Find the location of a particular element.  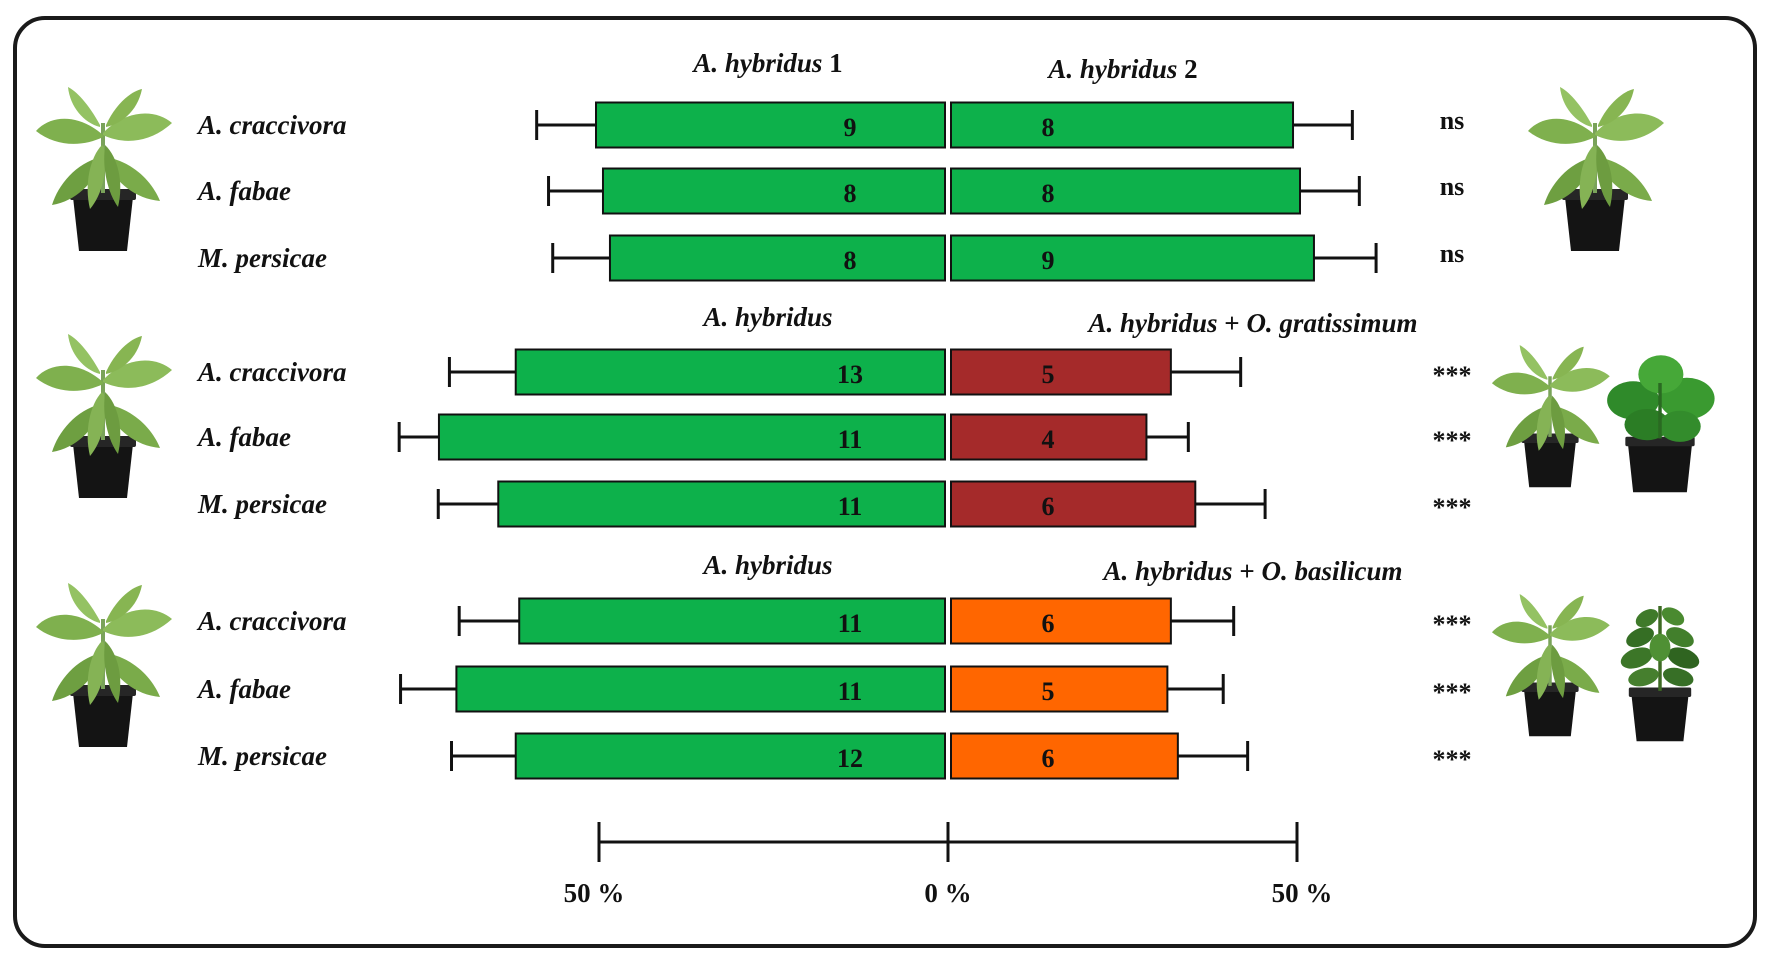

bar-row: A. fabae 11 5 *** is located at coordinates (834, 689).